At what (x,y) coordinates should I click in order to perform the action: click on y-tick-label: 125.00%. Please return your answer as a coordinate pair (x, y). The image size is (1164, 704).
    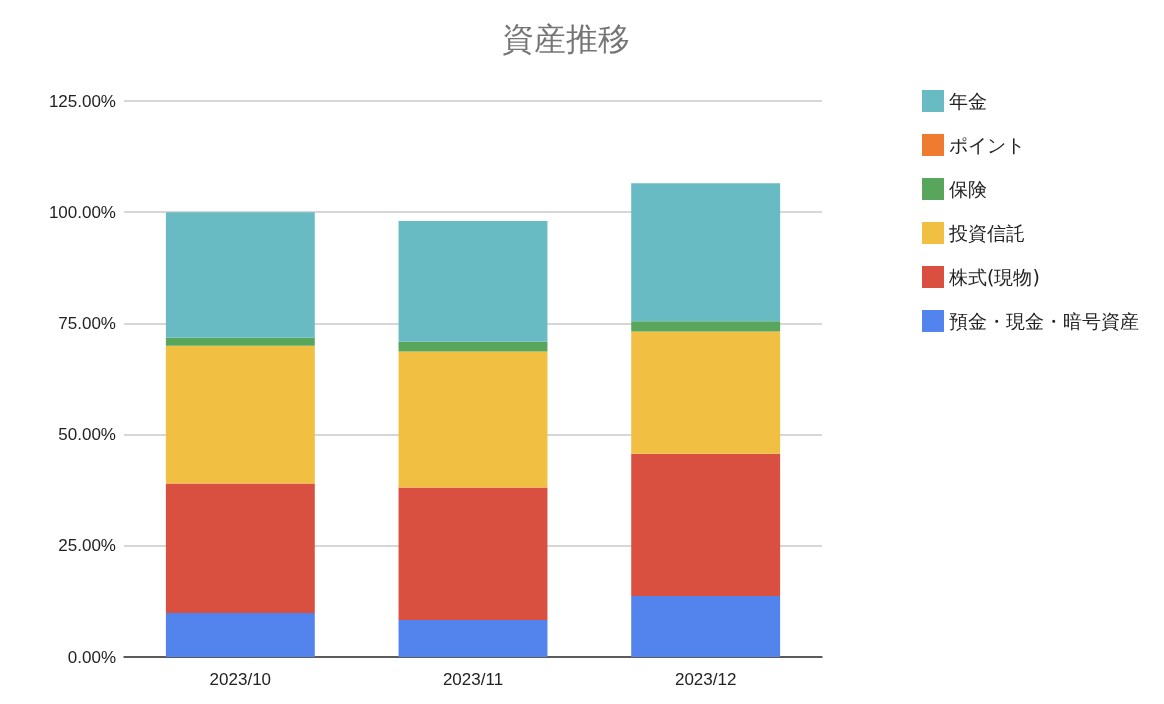
    Looking at the image, I should click on (82, 101).